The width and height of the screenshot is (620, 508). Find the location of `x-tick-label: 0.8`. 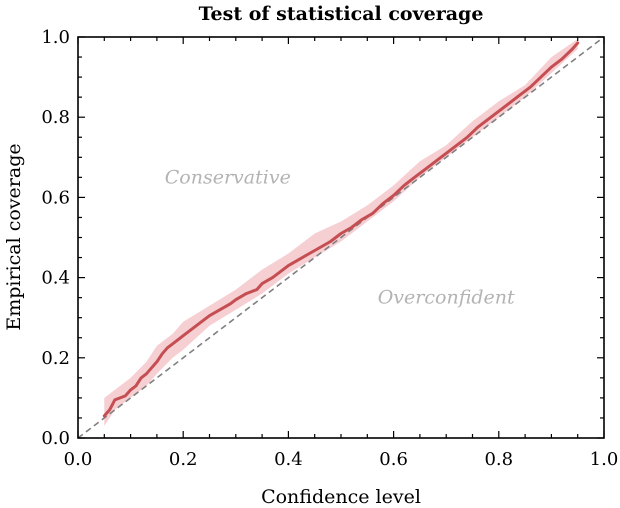

x-tick-label: 0.8 is located at coordinates (498, 459).